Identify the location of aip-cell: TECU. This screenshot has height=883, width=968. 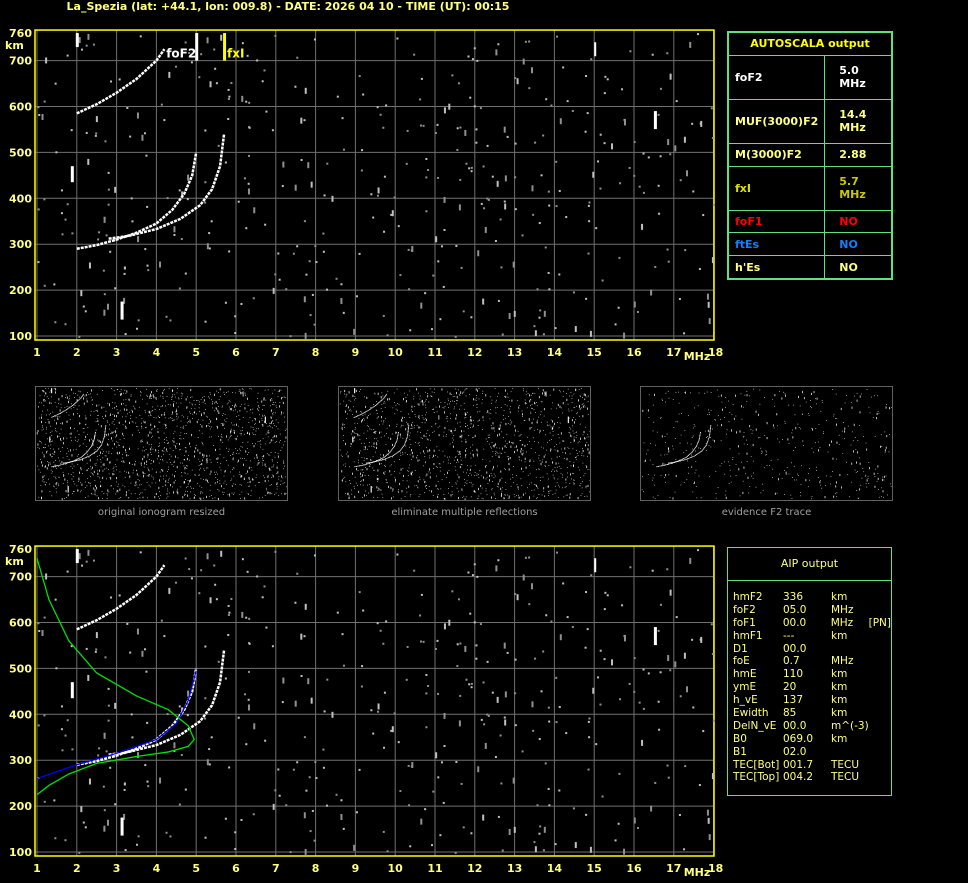
(845, 777).